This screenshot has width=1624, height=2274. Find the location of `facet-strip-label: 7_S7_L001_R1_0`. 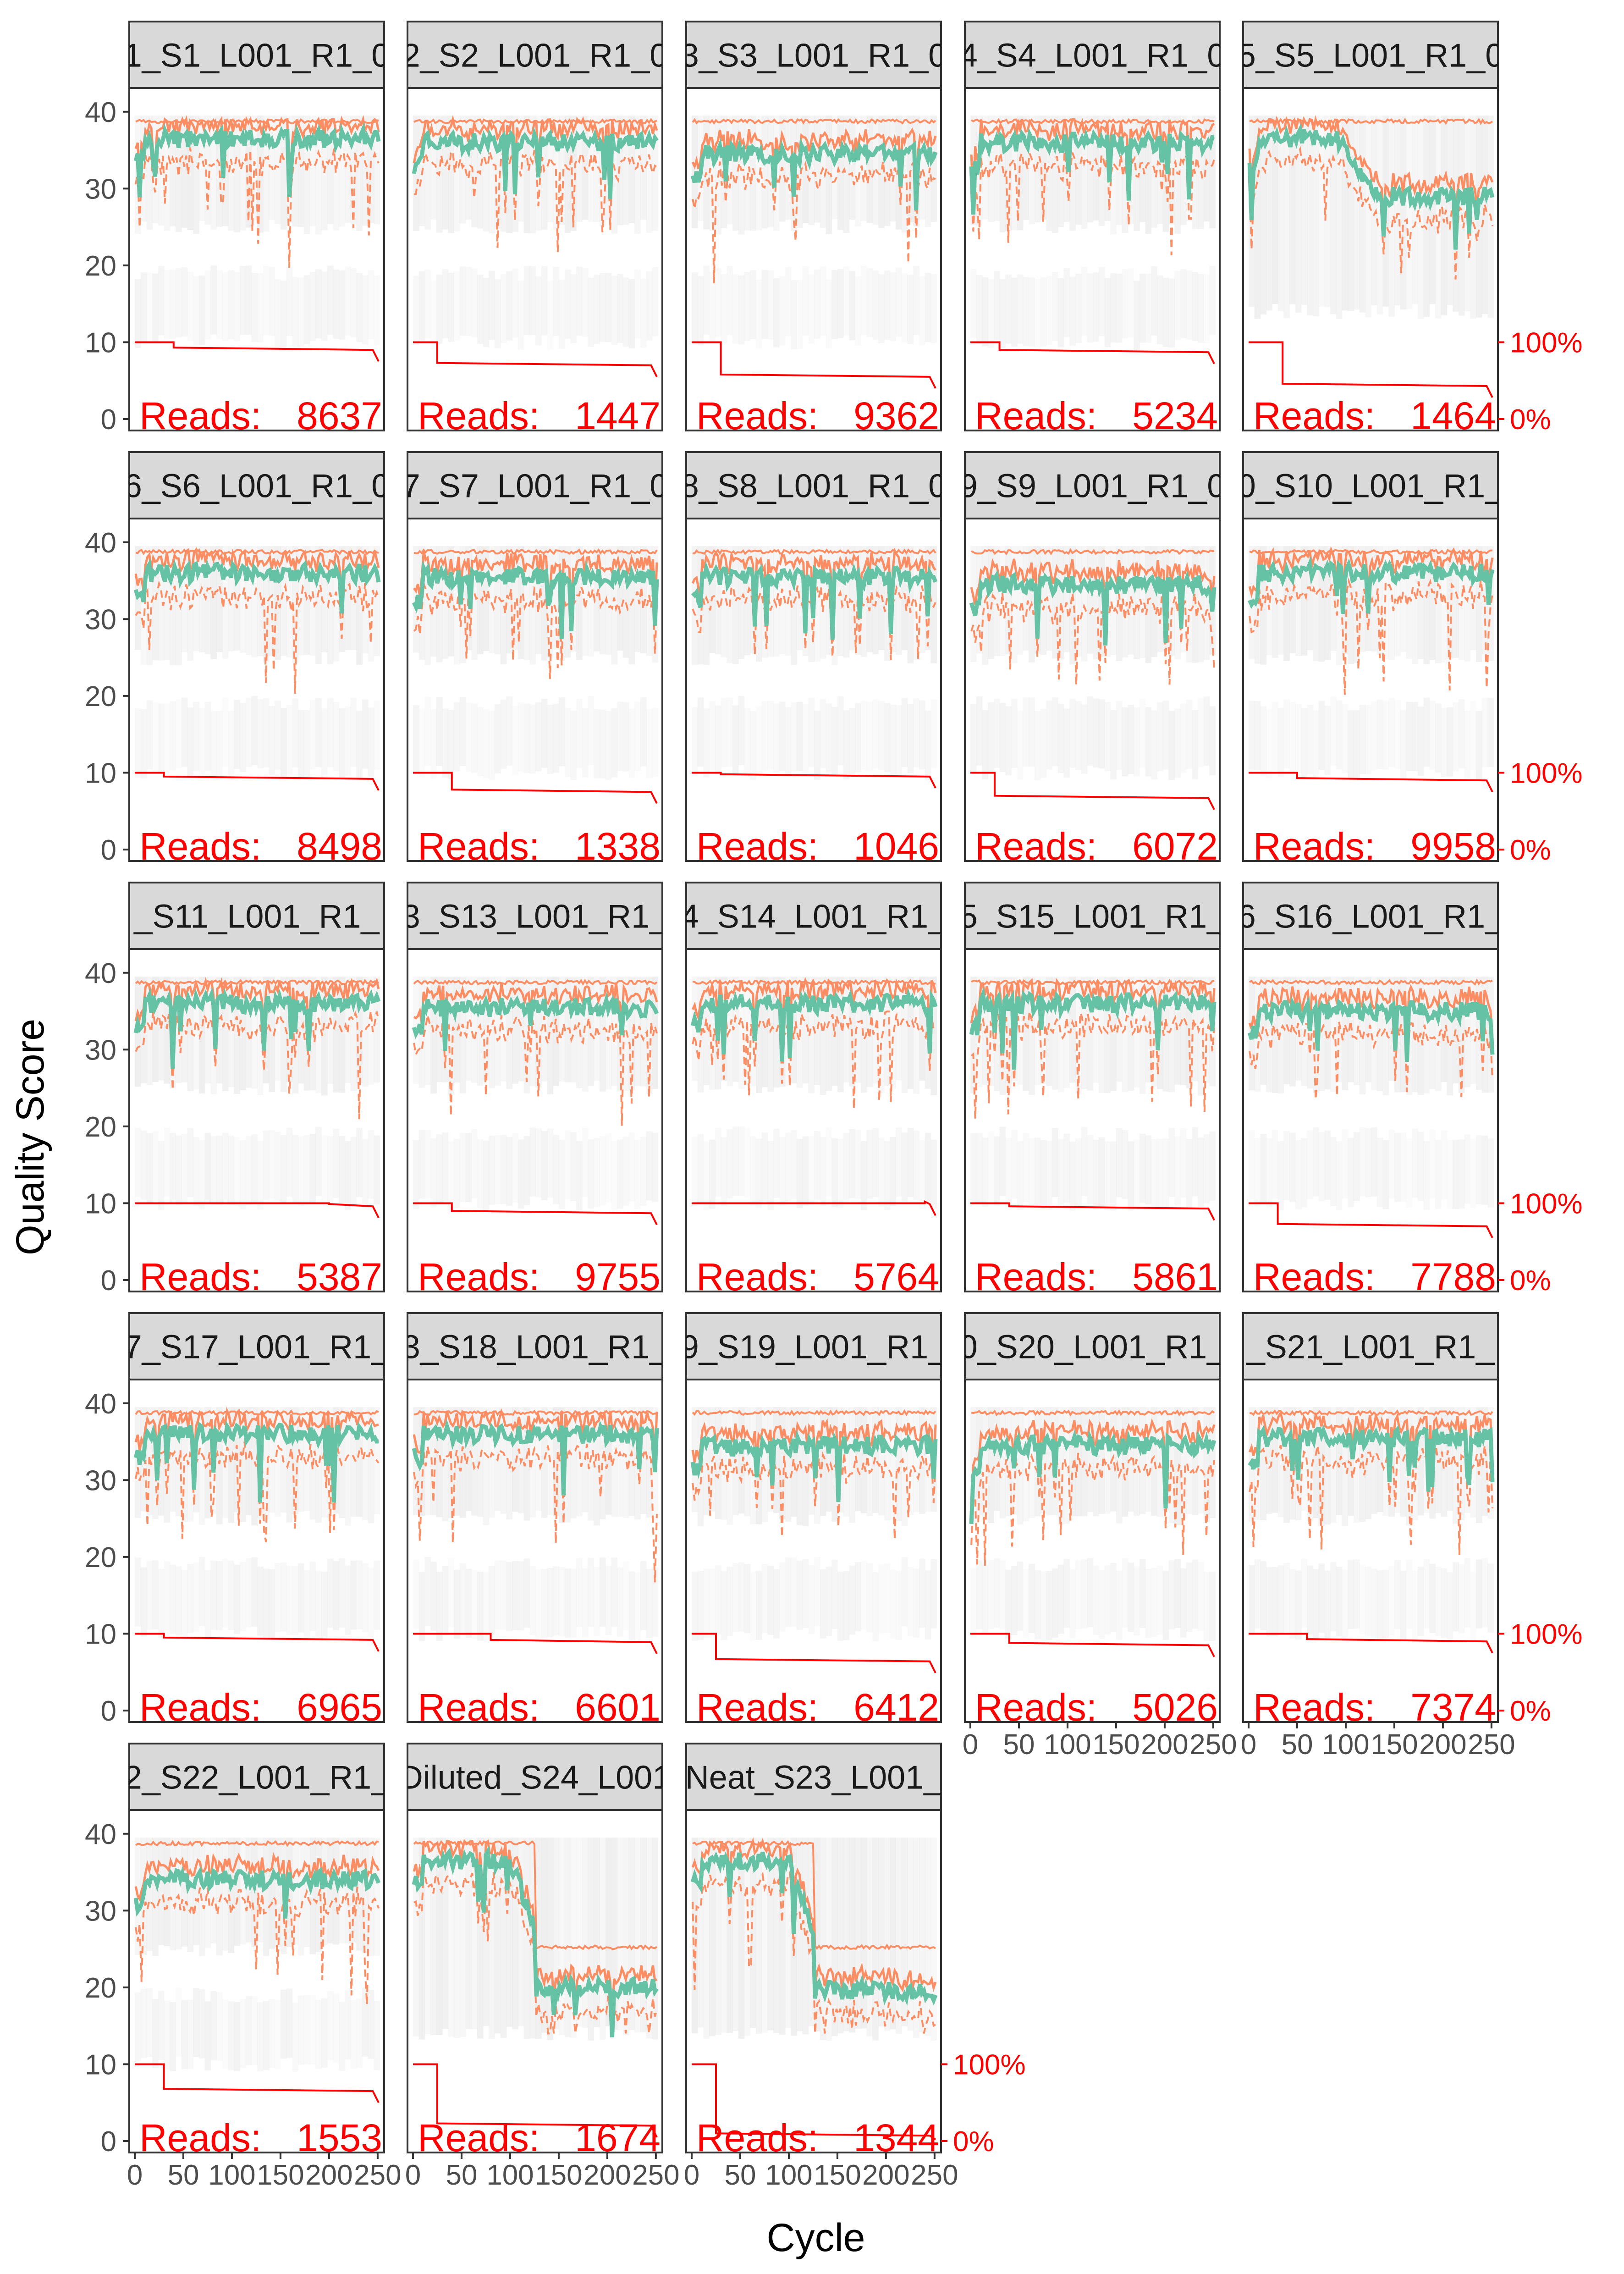

facet-strip-label: 7_S7_L001_R1_0 is located at coordinates (535, 486).